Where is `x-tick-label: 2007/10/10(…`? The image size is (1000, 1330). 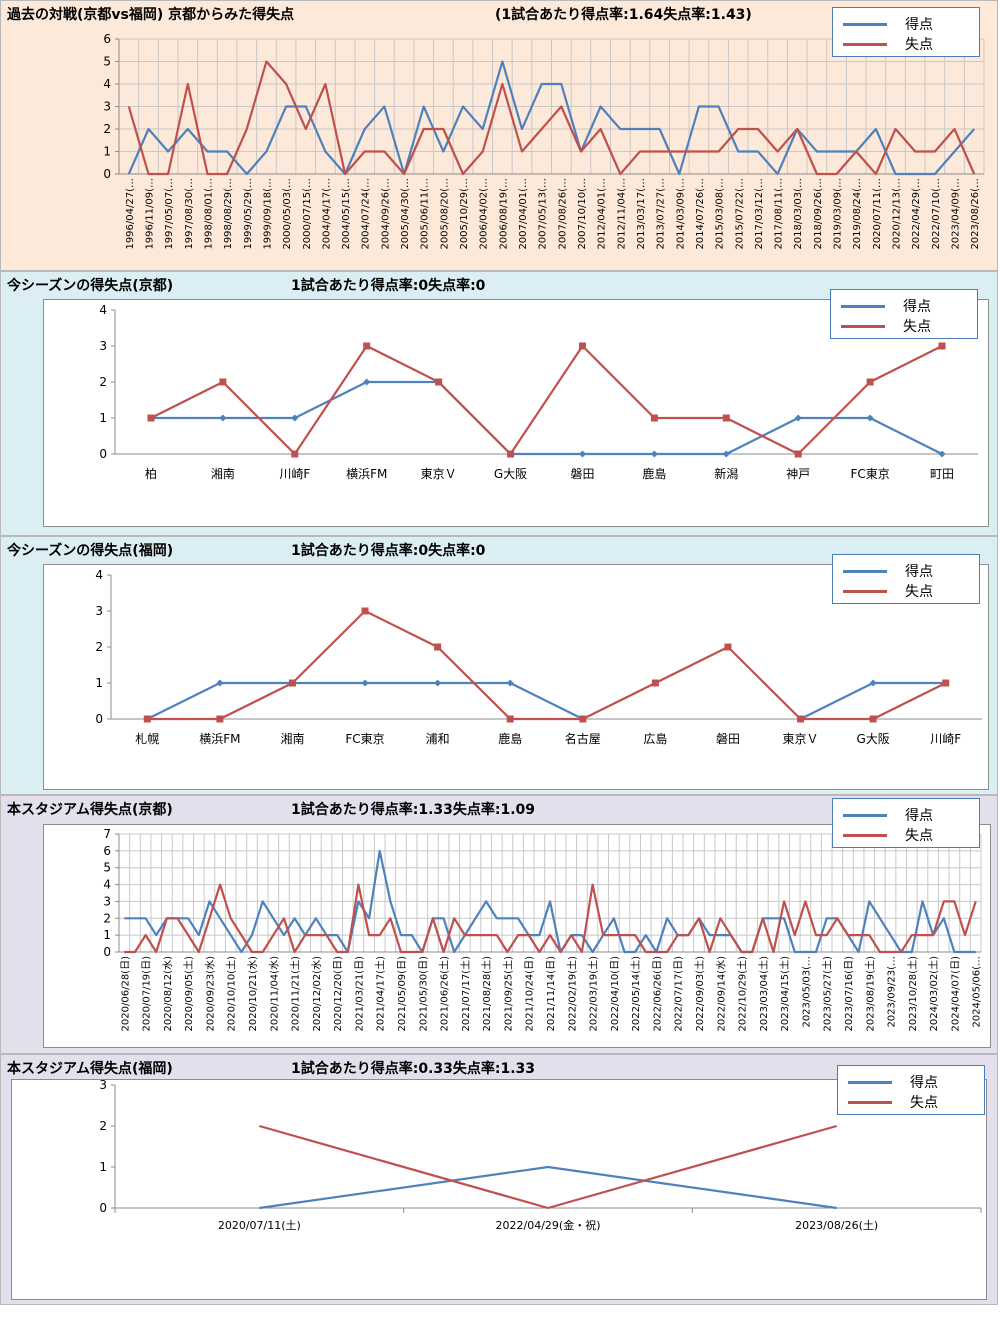 x-tick-label: 2007/10/10(… is located at coordinates (582, 214).